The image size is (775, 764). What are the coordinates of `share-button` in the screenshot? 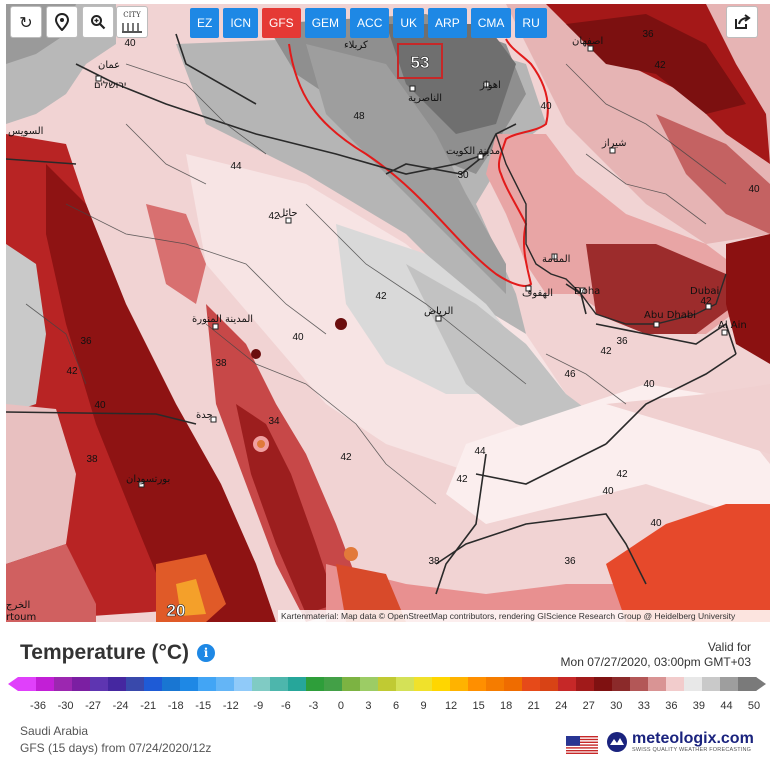 It's located at (742, 22).